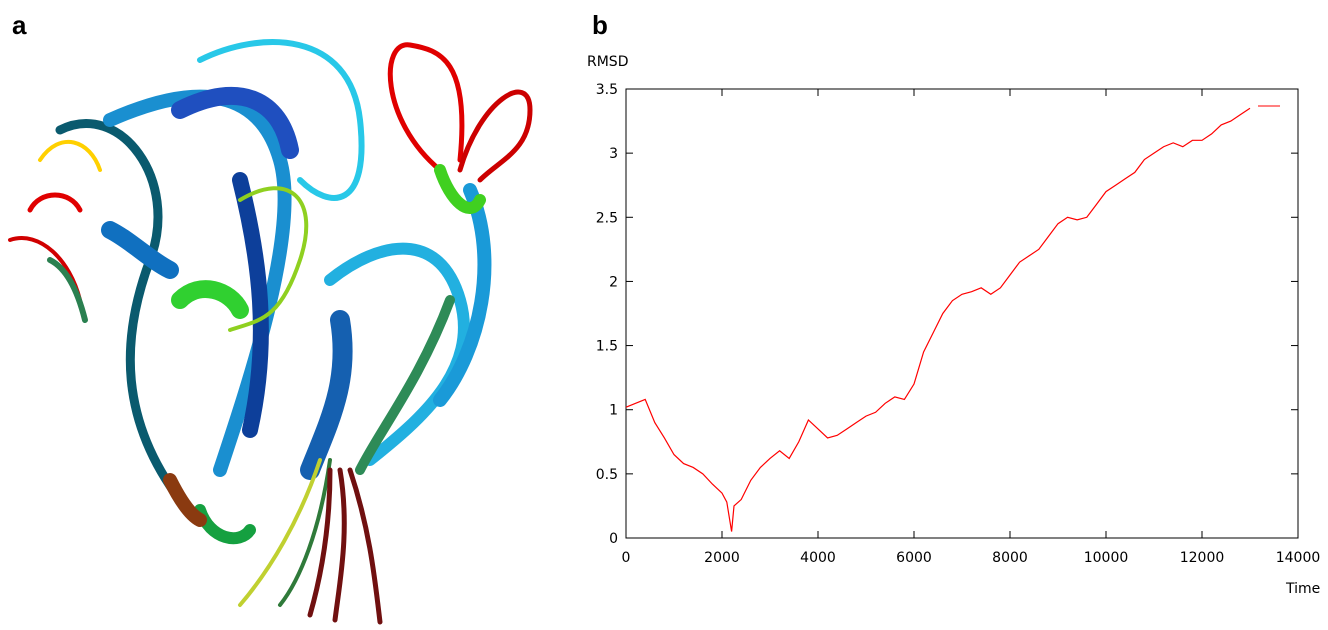  What do you see at coordinates (607, 62) in the screenshot?
I see `y-axis-label: RMSD` at bounding box center [607, 62].